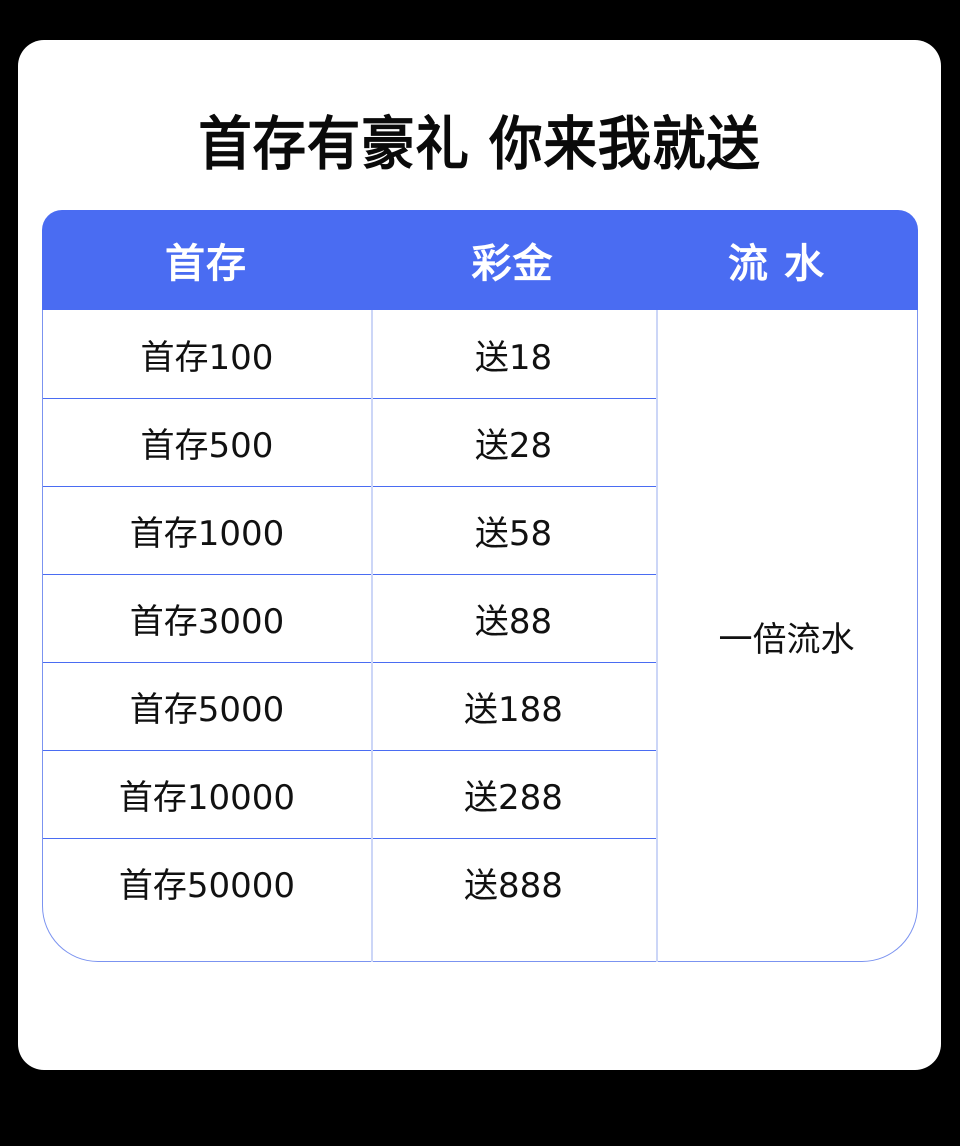 The width and height of the screenshot is (960, 1146). What do you see at coordinates (207, 357) in the screenshot?
I see `cell-deposit: 首存100` at bounding box center [207, 357].